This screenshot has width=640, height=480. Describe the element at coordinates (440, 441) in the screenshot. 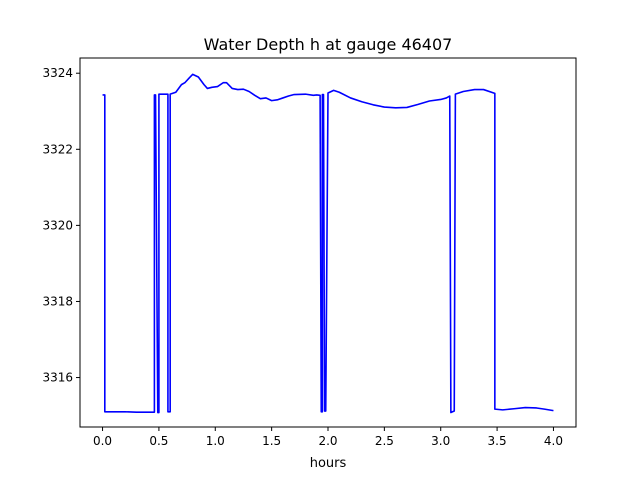

I see `x-tick-label: 3.0` at that location.